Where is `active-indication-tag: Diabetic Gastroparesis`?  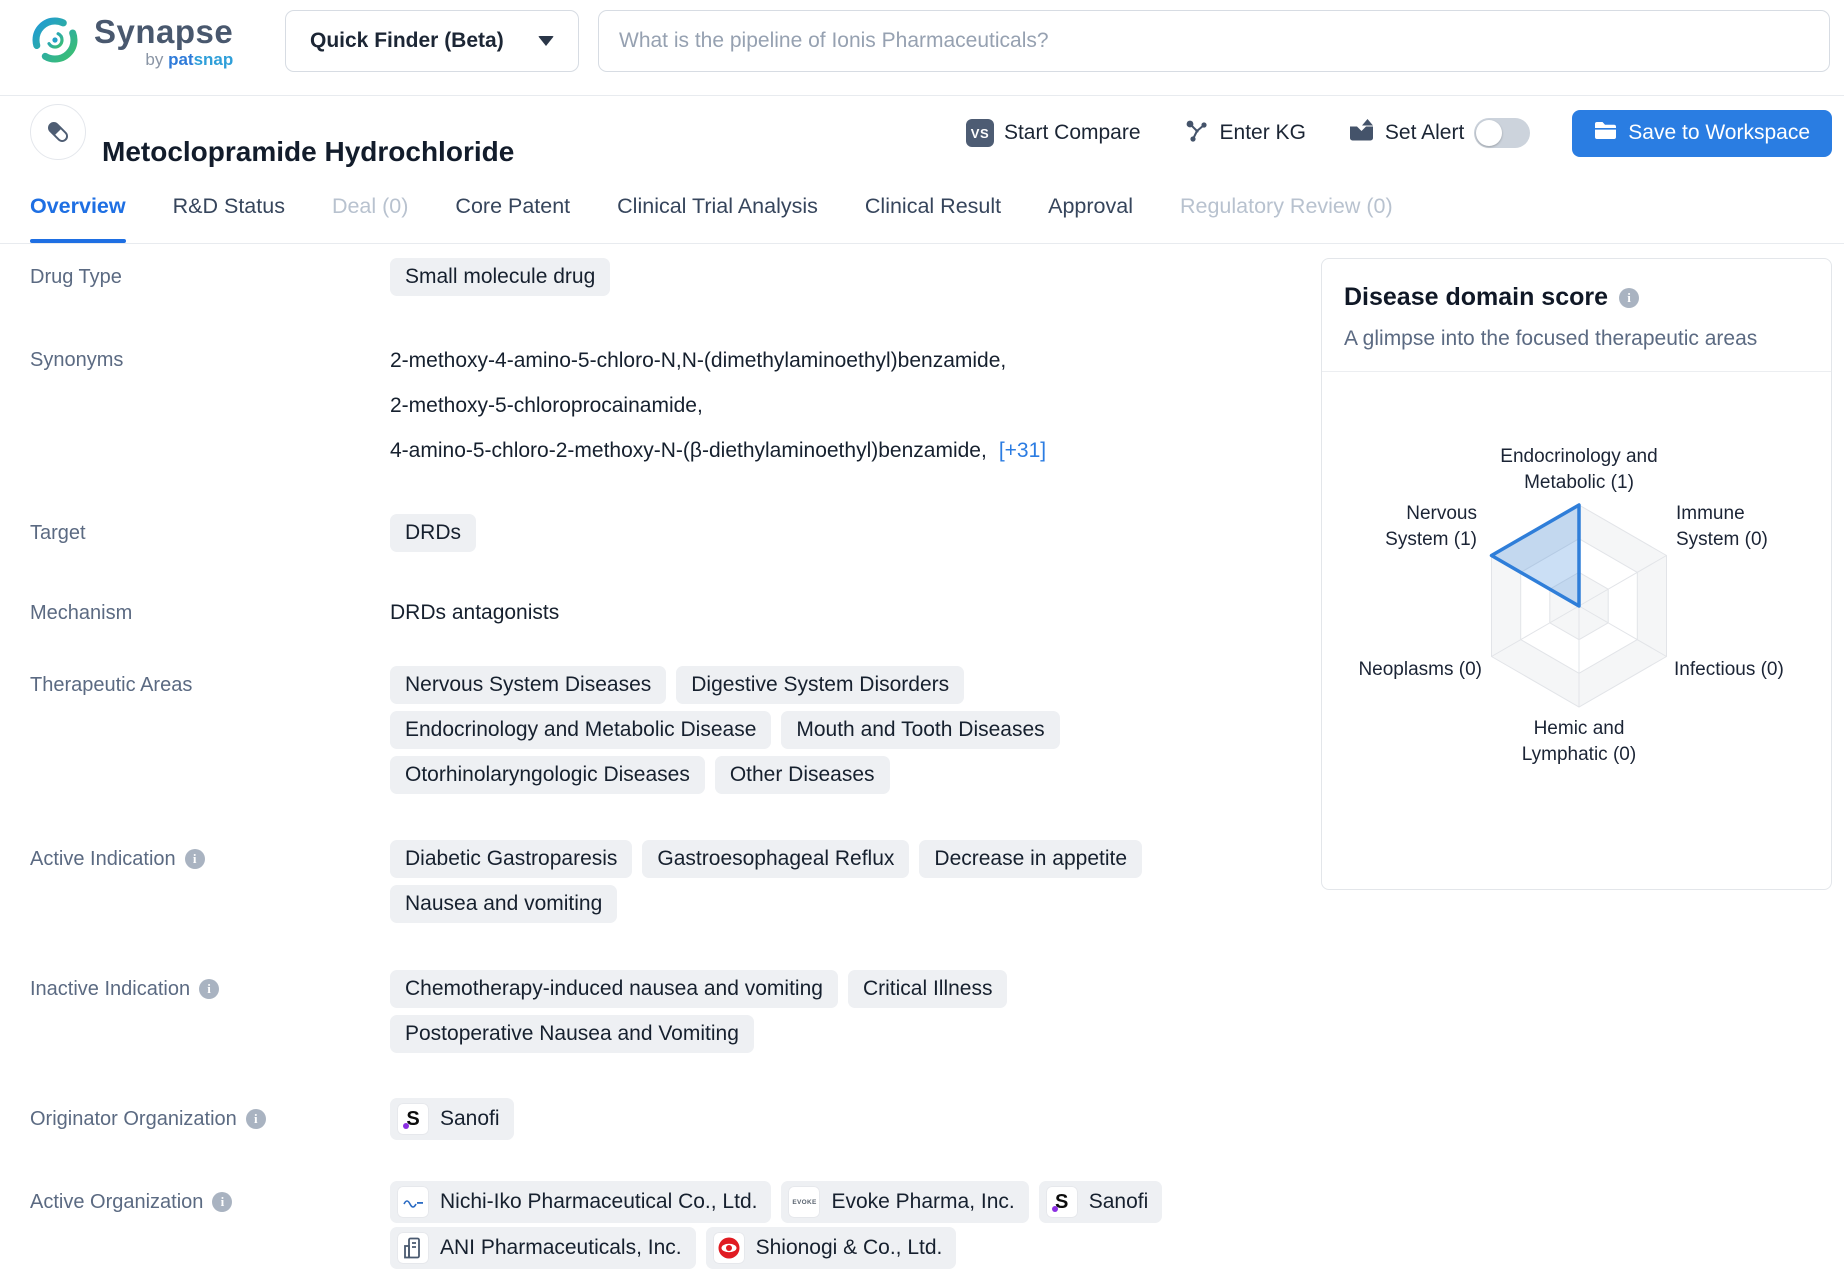 active-indication-tag: Diabetic Gastroparesis is located at coordinates (511, 859).